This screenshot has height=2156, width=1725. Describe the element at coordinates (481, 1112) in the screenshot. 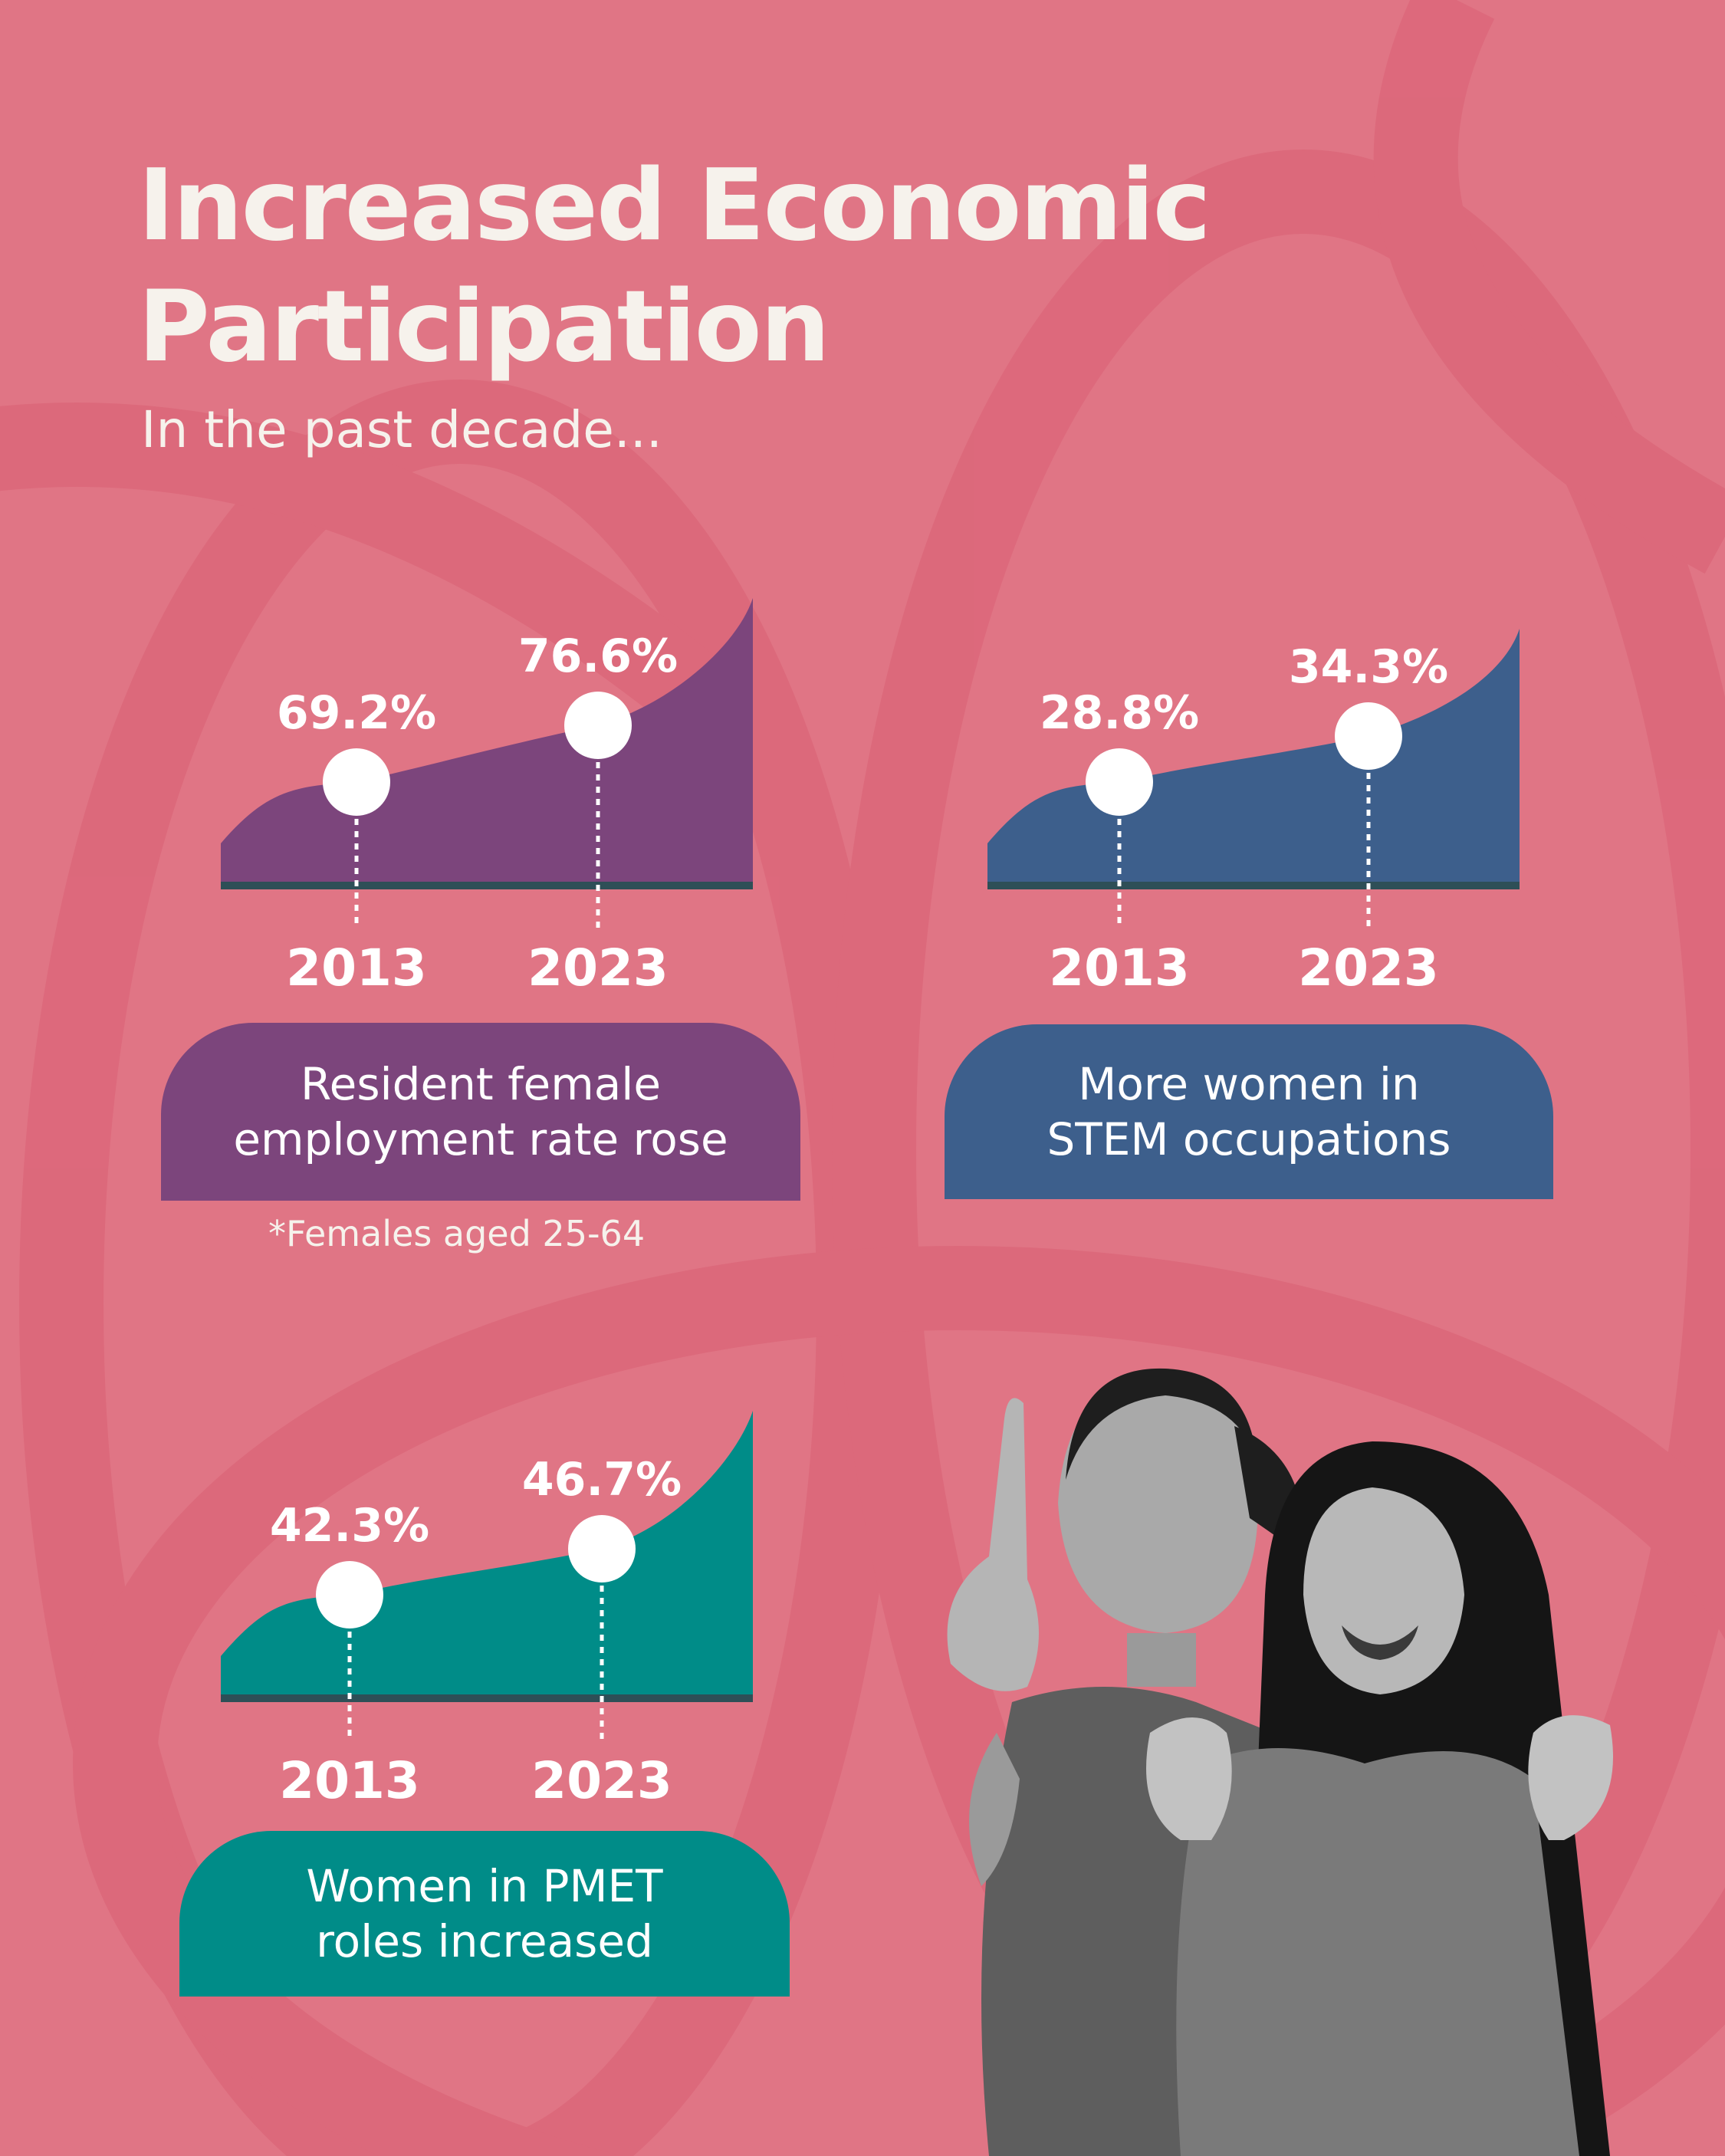

I see `employment-rate-caption: Resident female employment rate rose` at that location.